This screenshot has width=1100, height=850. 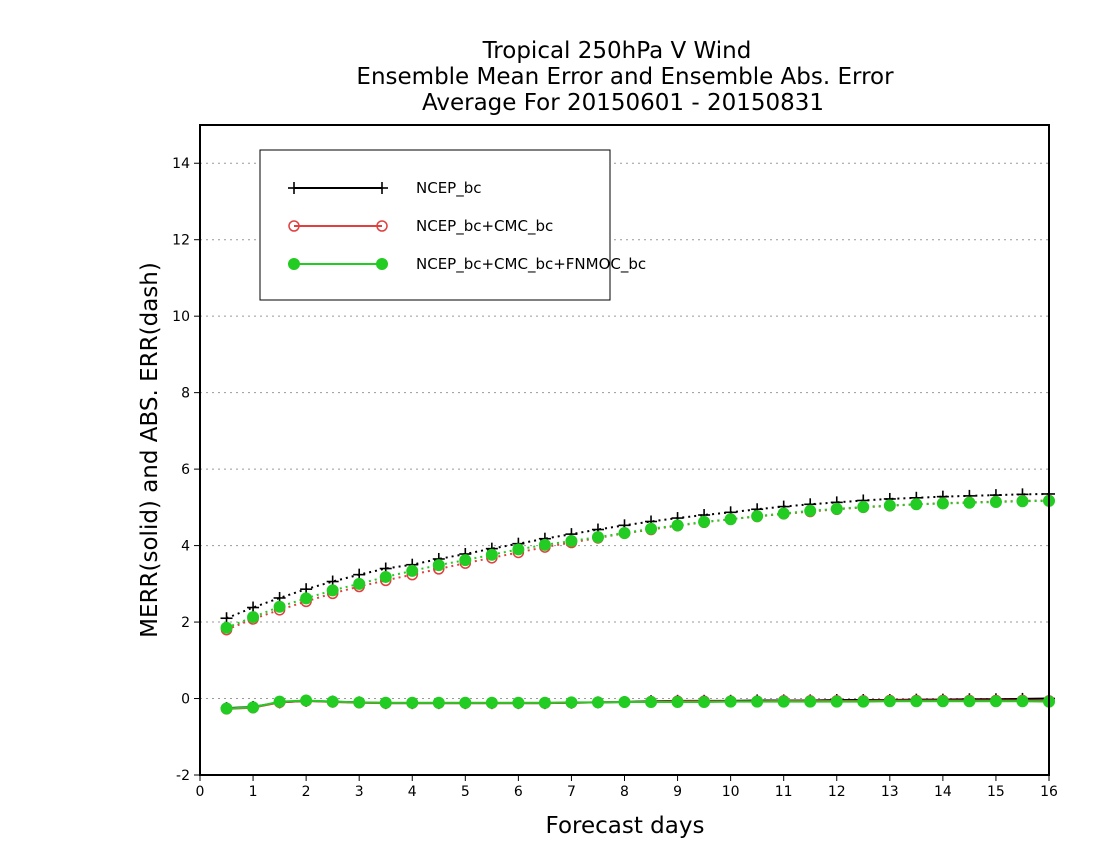 What do you see at coordinates (185, 470) in the screenshot?
I see `y-tick-label: 6` at bounding box center [185, 470].